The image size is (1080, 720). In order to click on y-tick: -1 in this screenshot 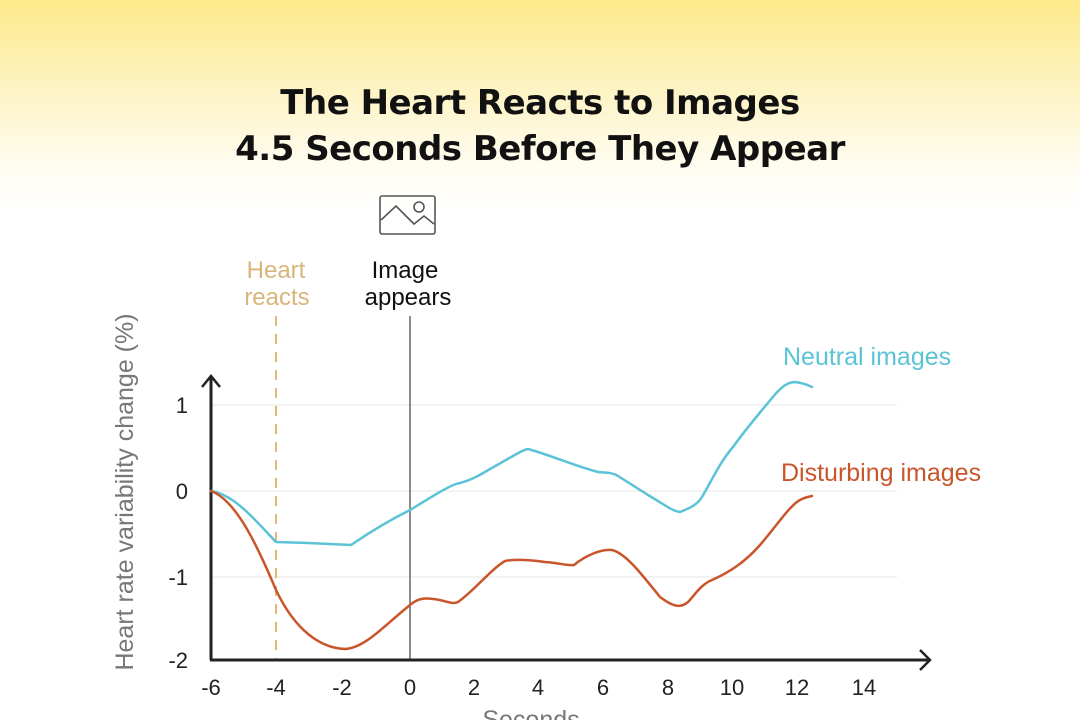, I will do `click(178, 577)`.